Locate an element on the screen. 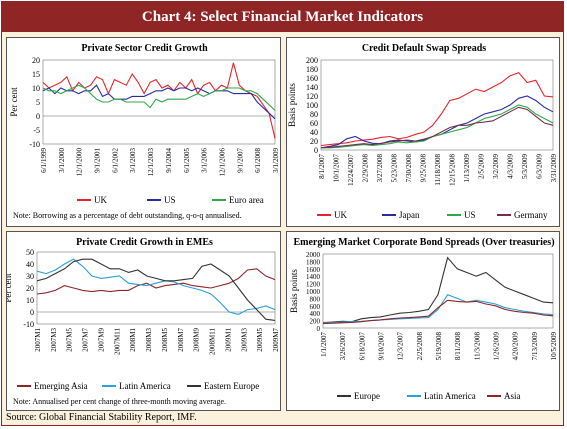 This screenshot has height=429, width=567. c1-ytick: 0 is located at coordinates (38, 116).